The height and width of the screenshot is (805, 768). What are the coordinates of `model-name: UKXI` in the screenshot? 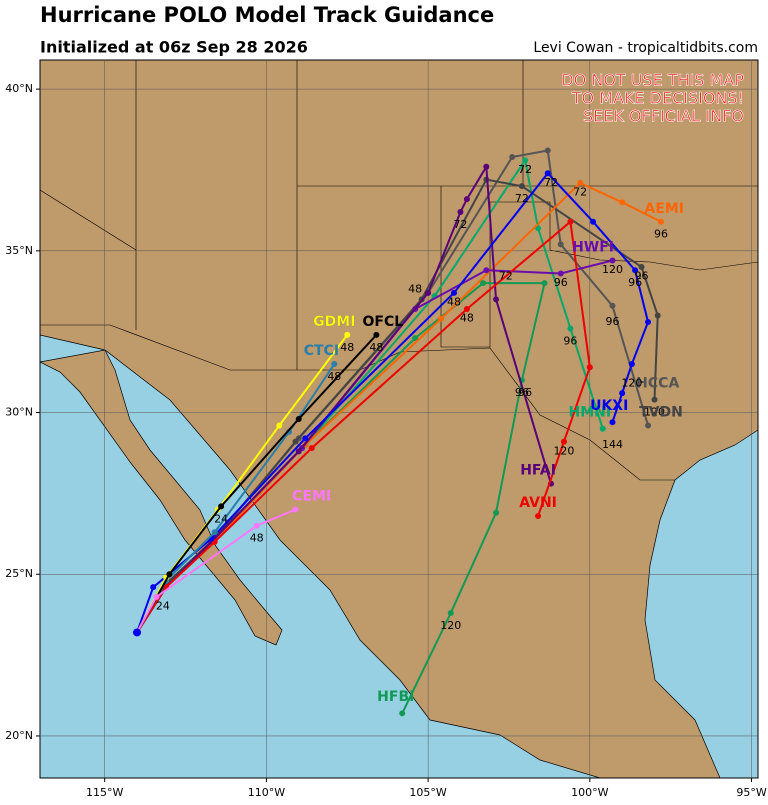 It's located at (609, 406).